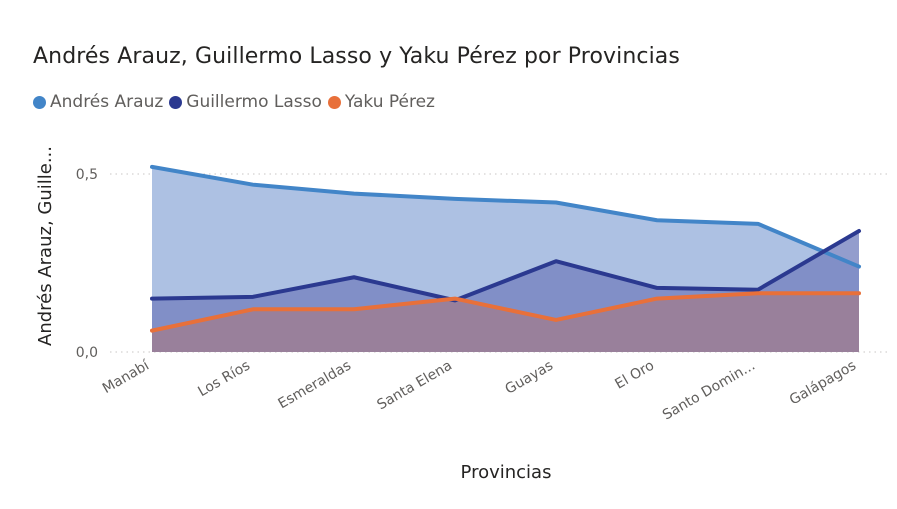 Image resolution: width=897 pixels, height=509 pixels. What do you see at coordinates (506, 472) in the screenshot?
I see `x-axis-title: Provincias` at bounding box center [506, 472].